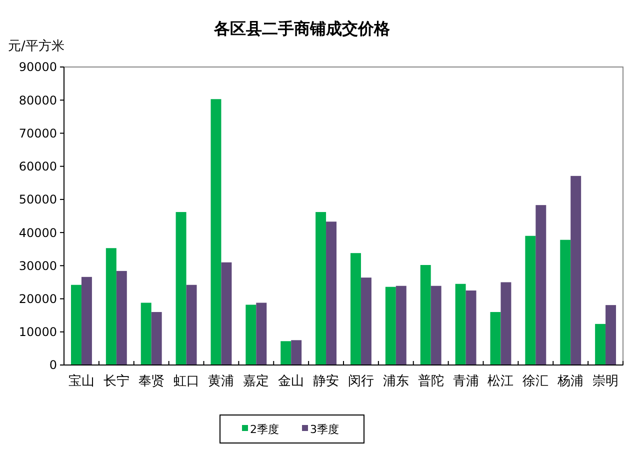 The width and height of the screenshot is (644, 460). I want to click on x-tick-label: 嘉定, so click(256, 381).